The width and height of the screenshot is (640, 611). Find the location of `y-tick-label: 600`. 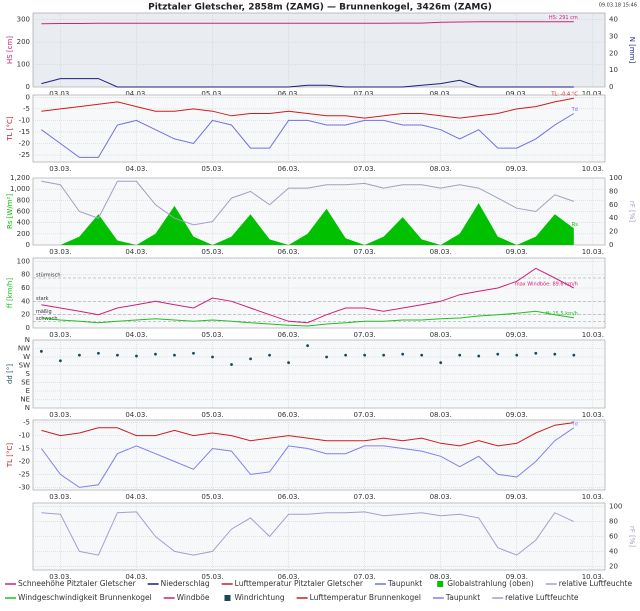

y-tick-label: 600 is located at coordinates (23, 212).